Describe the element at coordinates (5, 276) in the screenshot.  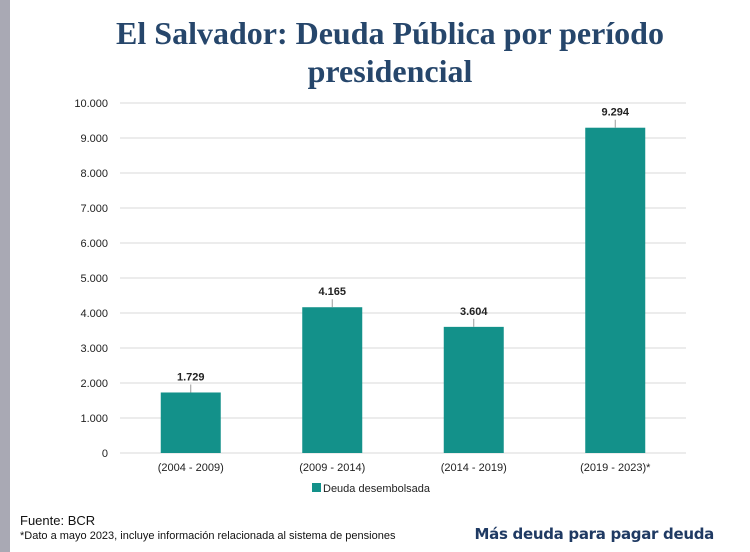
I see `left-border-strip` at that location.